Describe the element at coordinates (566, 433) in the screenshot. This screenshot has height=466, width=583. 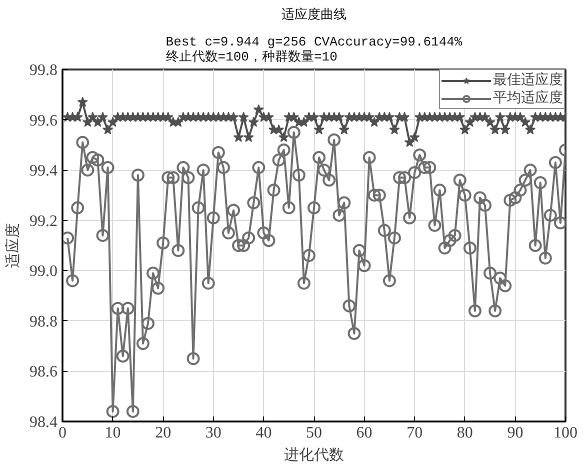
I see `x-tick-label: 100` at that location.